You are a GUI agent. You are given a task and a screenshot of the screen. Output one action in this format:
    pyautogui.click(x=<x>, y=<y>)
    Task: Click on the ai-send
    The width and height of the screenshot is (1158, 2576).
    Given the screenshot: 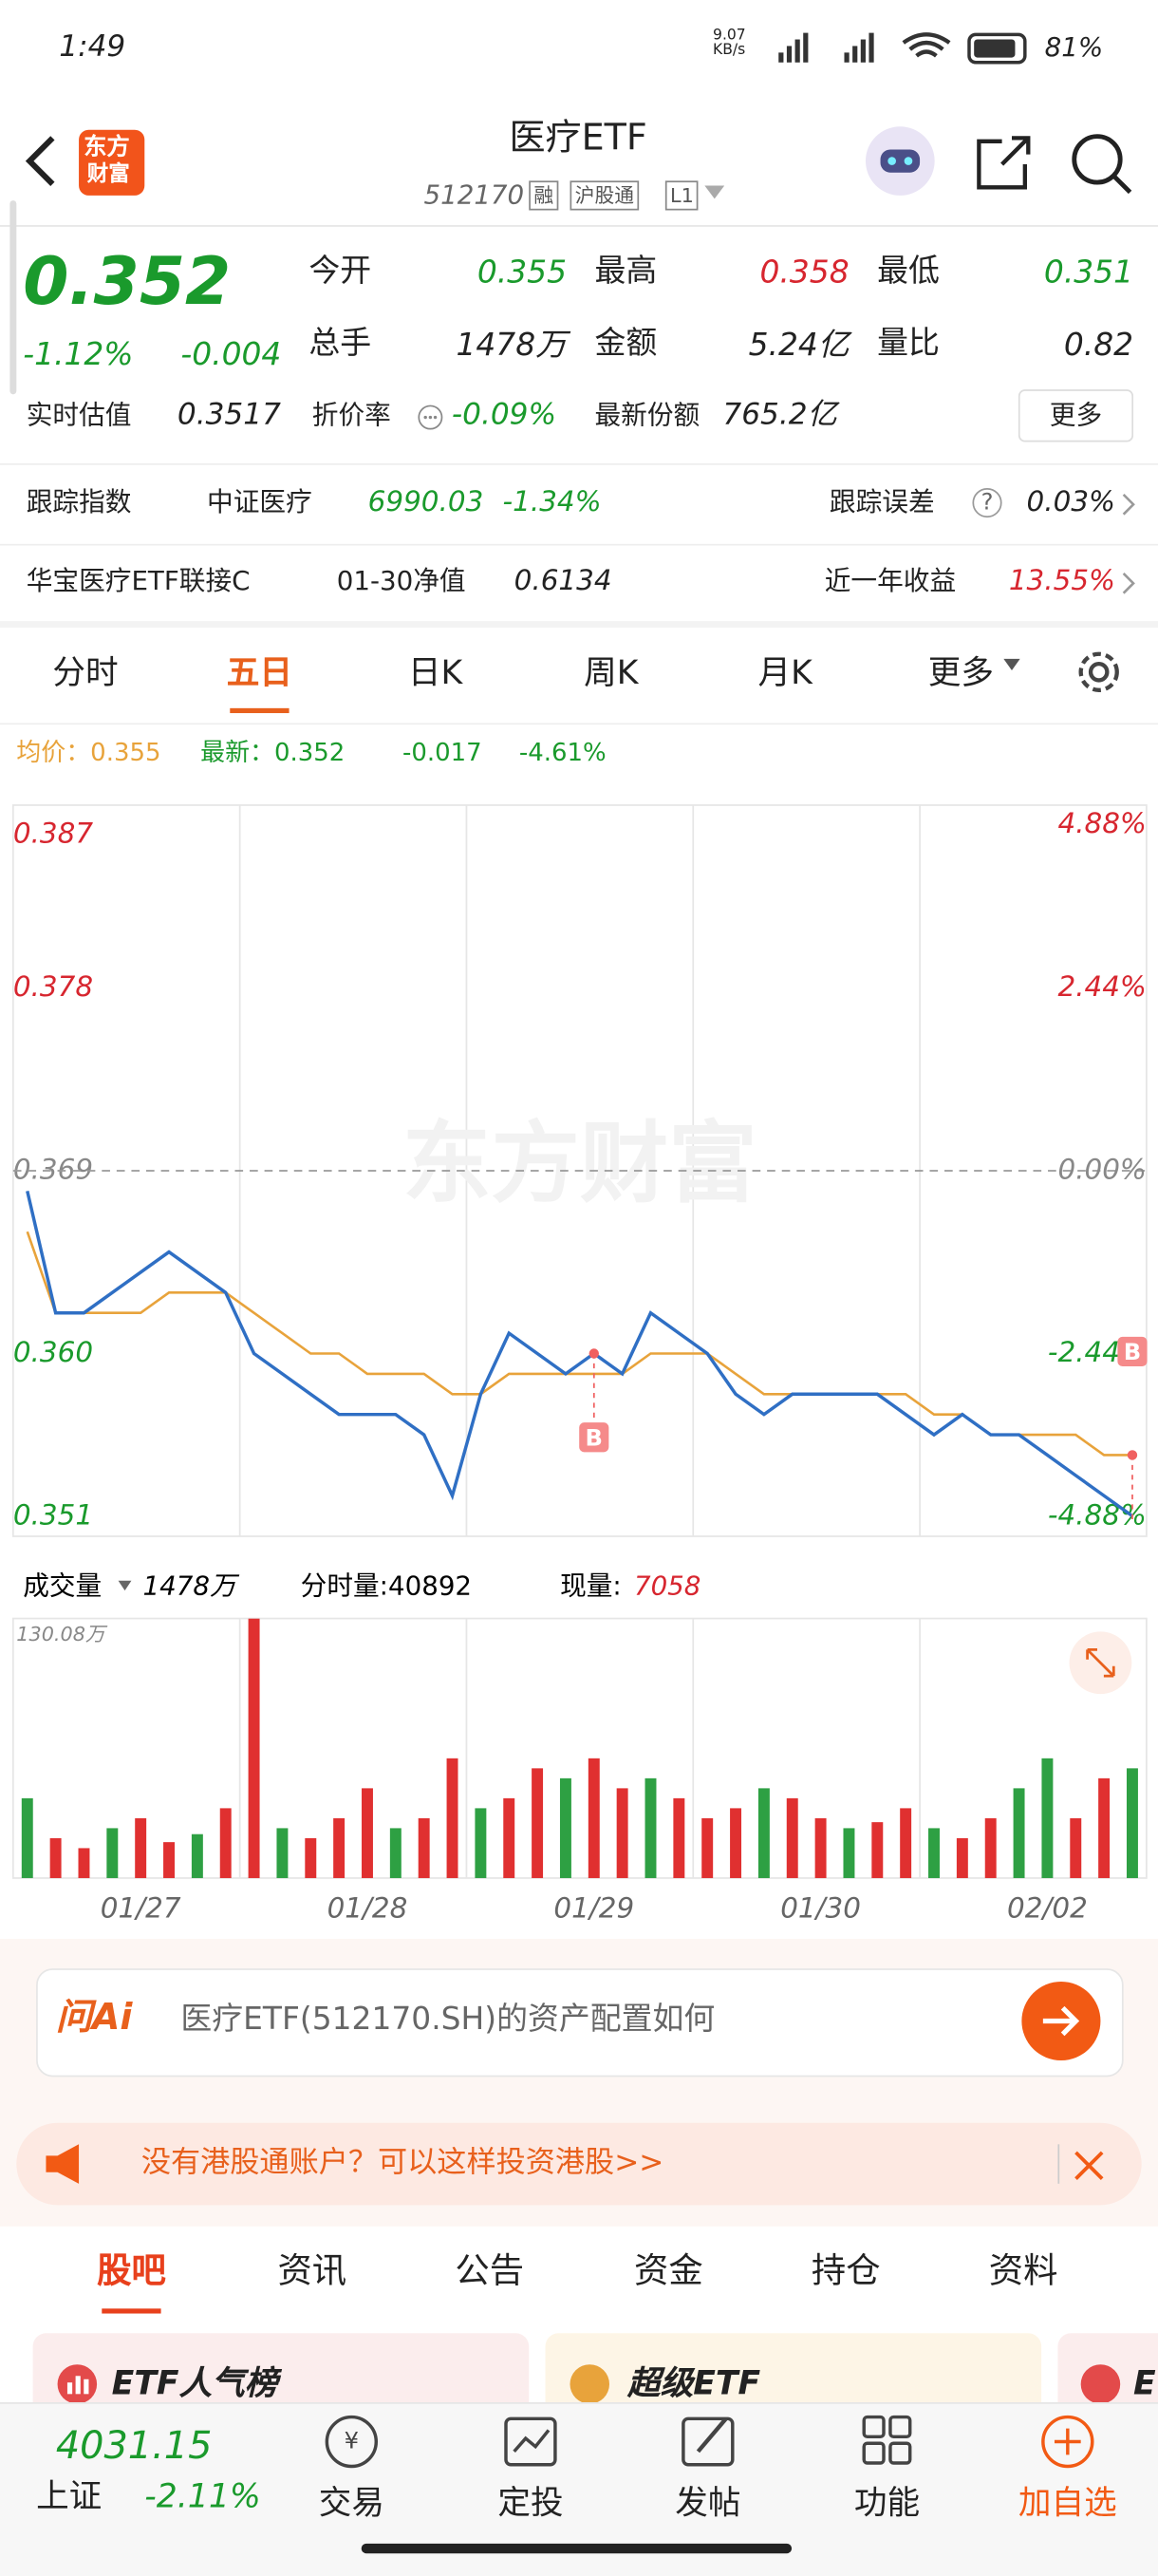 What is the action you would take?
    pyautogui.click(x=1061, y=2021)
    